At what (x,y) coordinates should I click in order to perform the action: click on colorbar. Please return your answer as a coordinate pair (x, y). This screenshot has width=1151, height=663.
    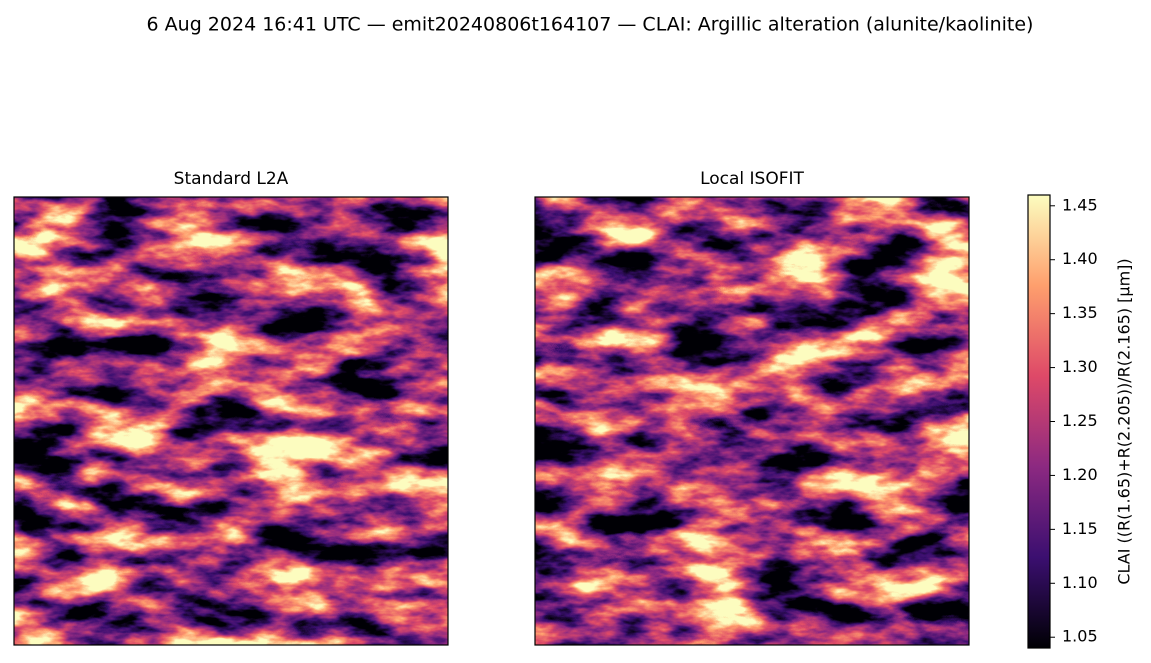
    Looking at the image, I should click on (1039, 421).